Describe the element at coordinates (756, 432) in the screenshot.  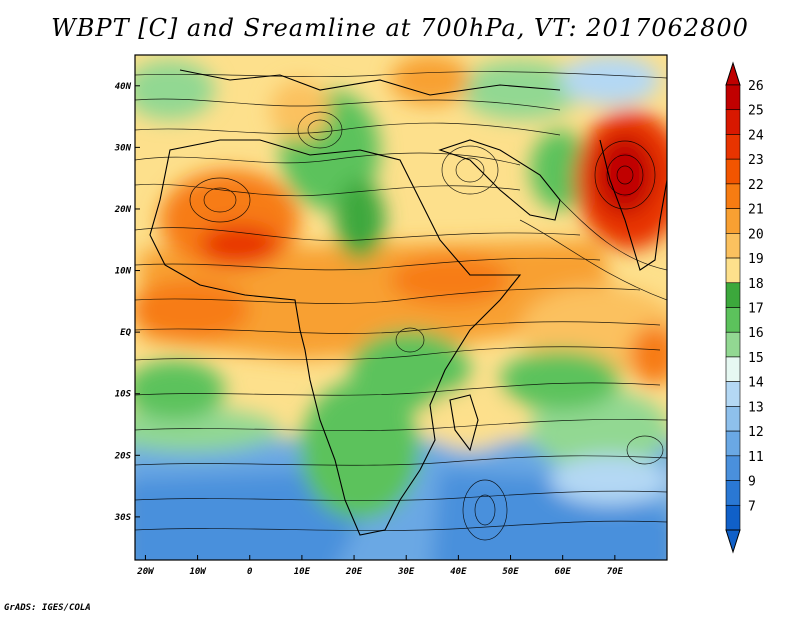
I see `colorbar-label: 12` at that location.